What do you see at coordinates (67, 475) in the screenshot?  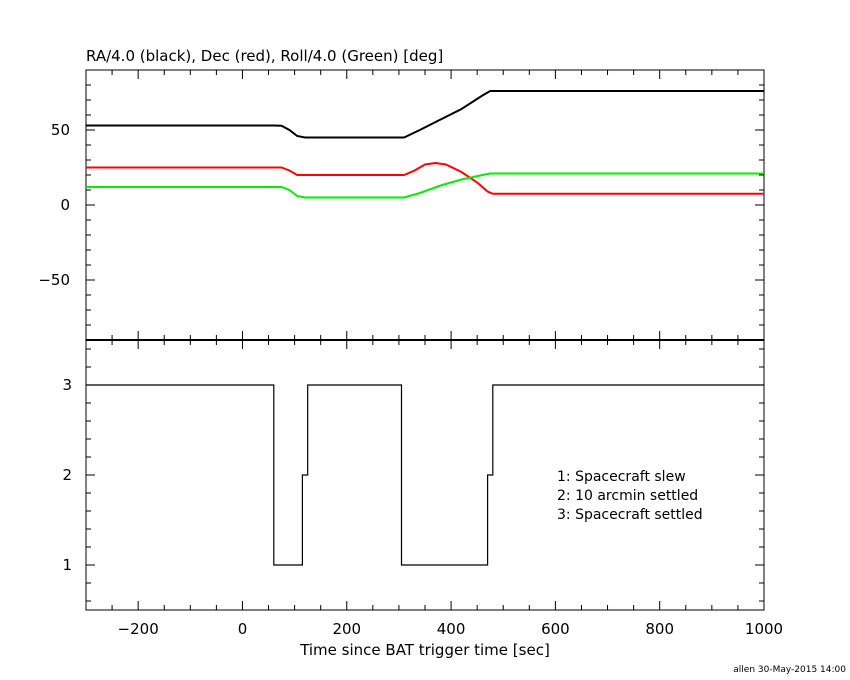 I see `y-tick-label: 2` at bounding box center [67, 475].